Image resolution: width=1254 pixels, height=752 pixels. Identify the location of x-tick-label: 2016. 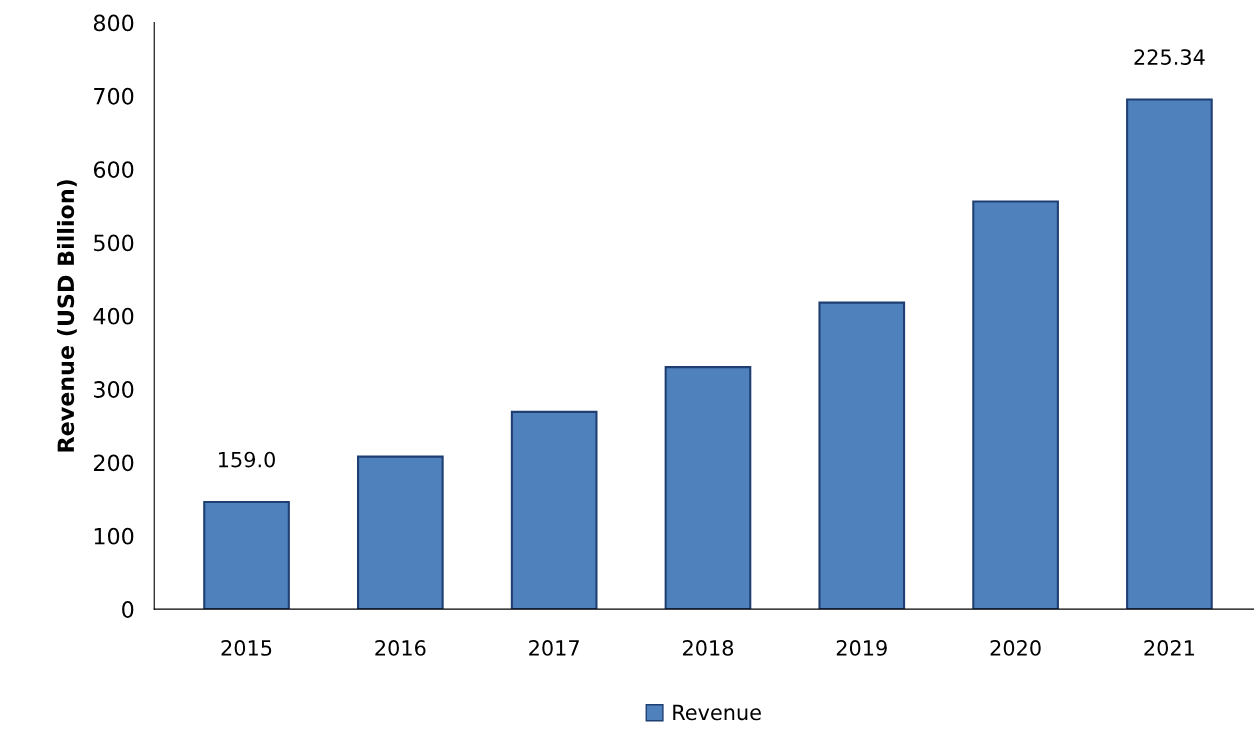
(400, 648).